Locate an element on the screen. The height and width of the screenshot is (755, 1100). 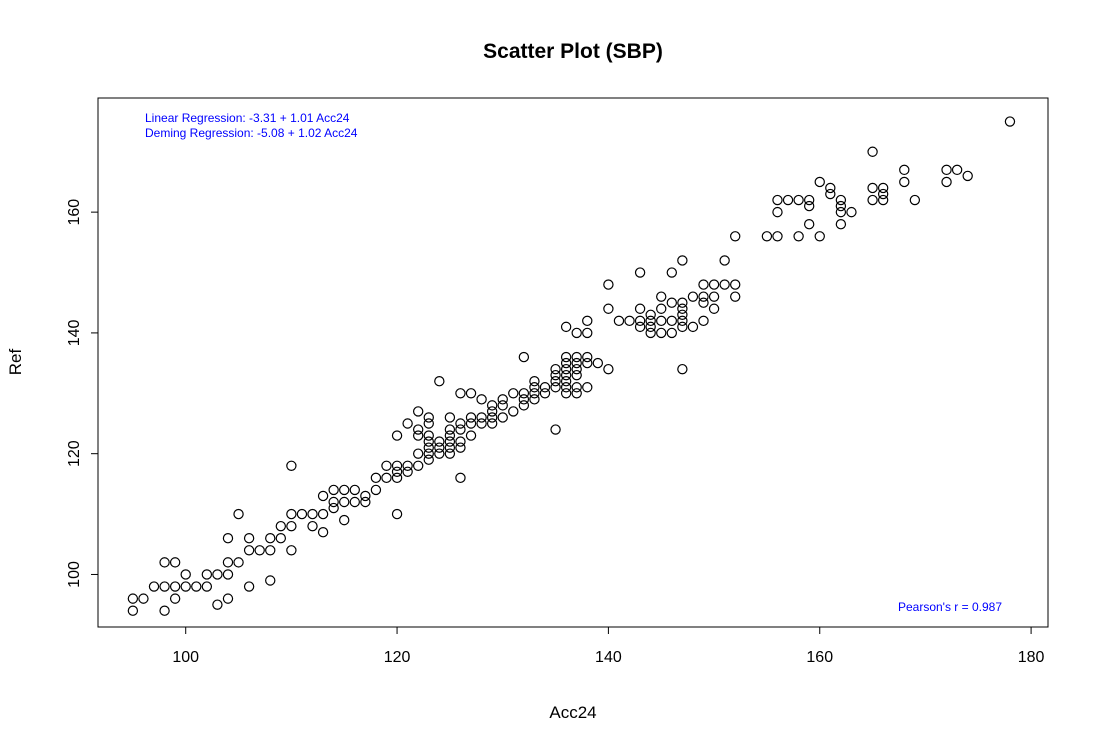
x-tick-label: 140 is located at coordinates (608, 657).